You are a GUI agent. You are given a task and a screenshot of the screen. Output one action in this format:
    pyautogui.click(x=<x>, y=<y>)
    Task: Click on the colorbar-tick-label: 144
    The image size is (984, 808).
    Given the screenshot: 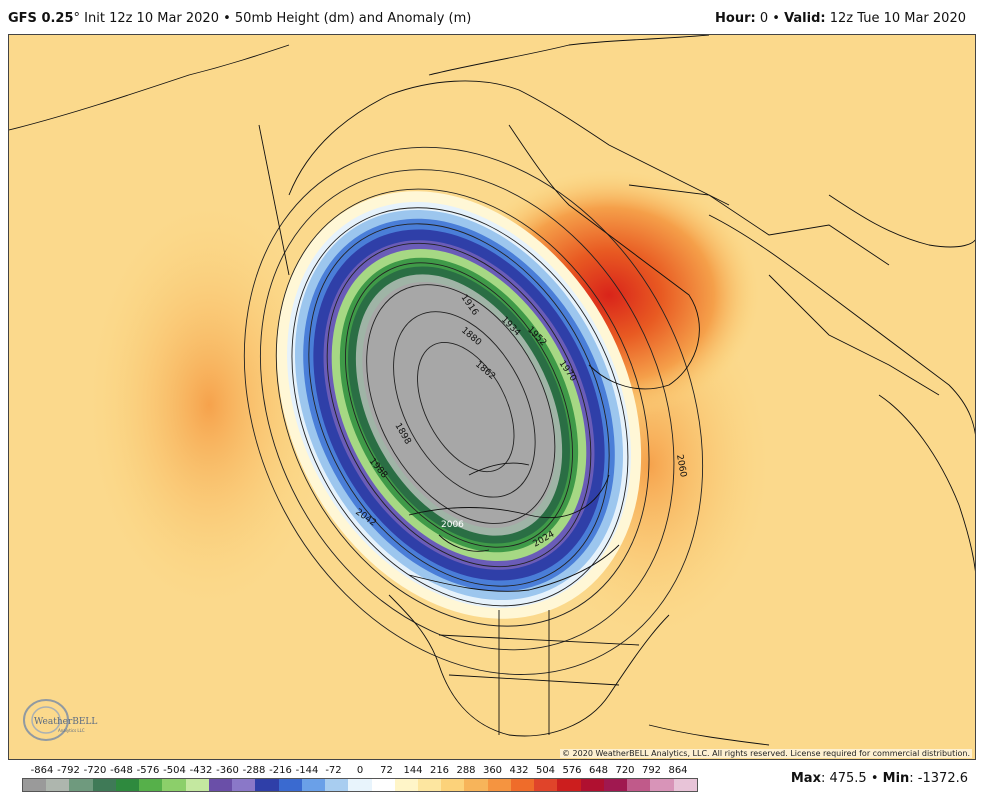 What is the action you would take?
    pyautogui.click(x=413, y=770)
    